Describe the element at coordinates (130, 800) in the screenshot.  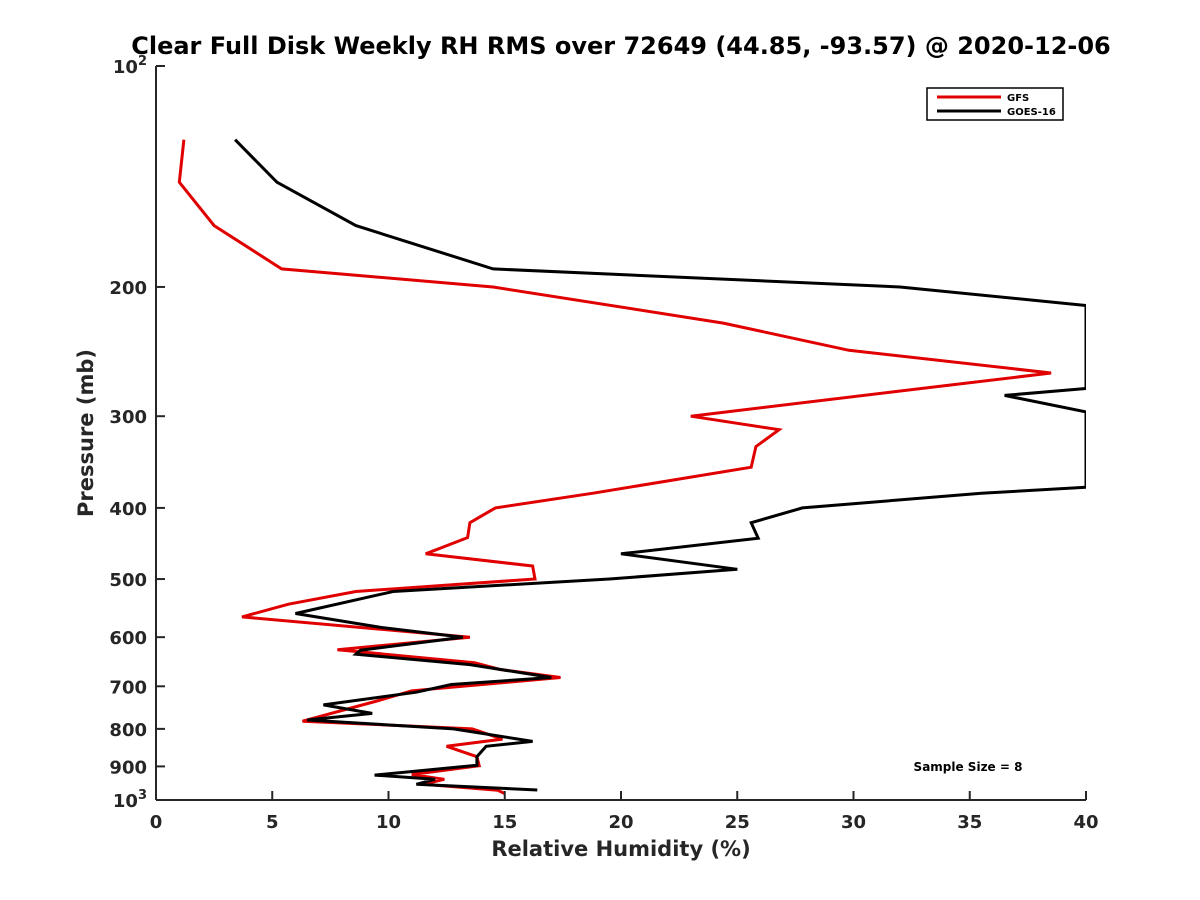
I see `y-tick-label: 10³` at that location.